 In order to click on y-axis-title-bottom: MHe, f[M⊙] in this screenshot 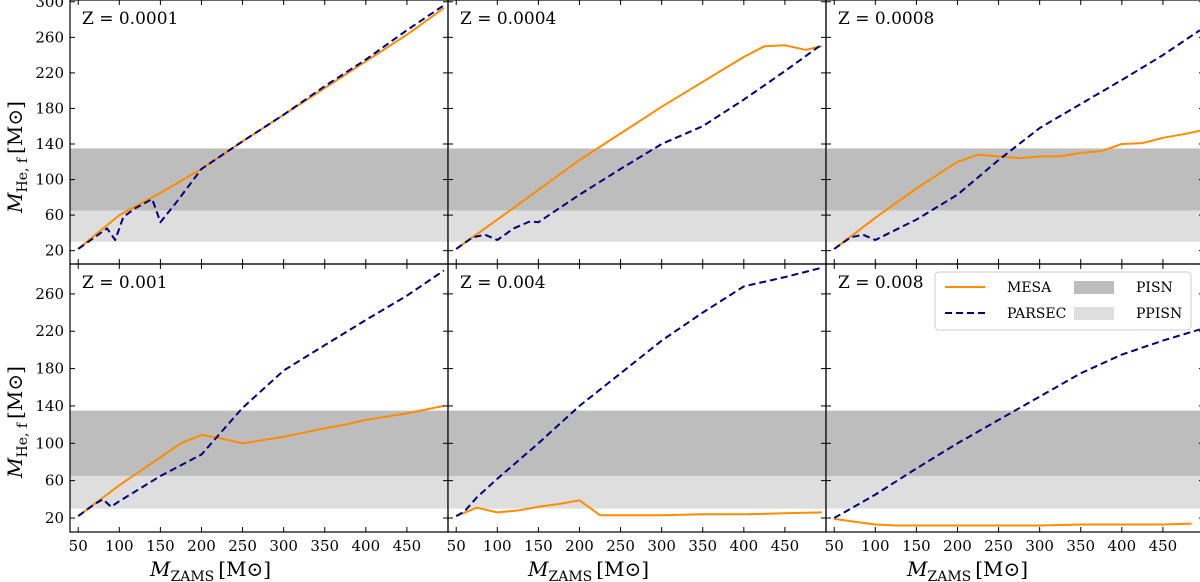, I will do `click(17, 422)`.